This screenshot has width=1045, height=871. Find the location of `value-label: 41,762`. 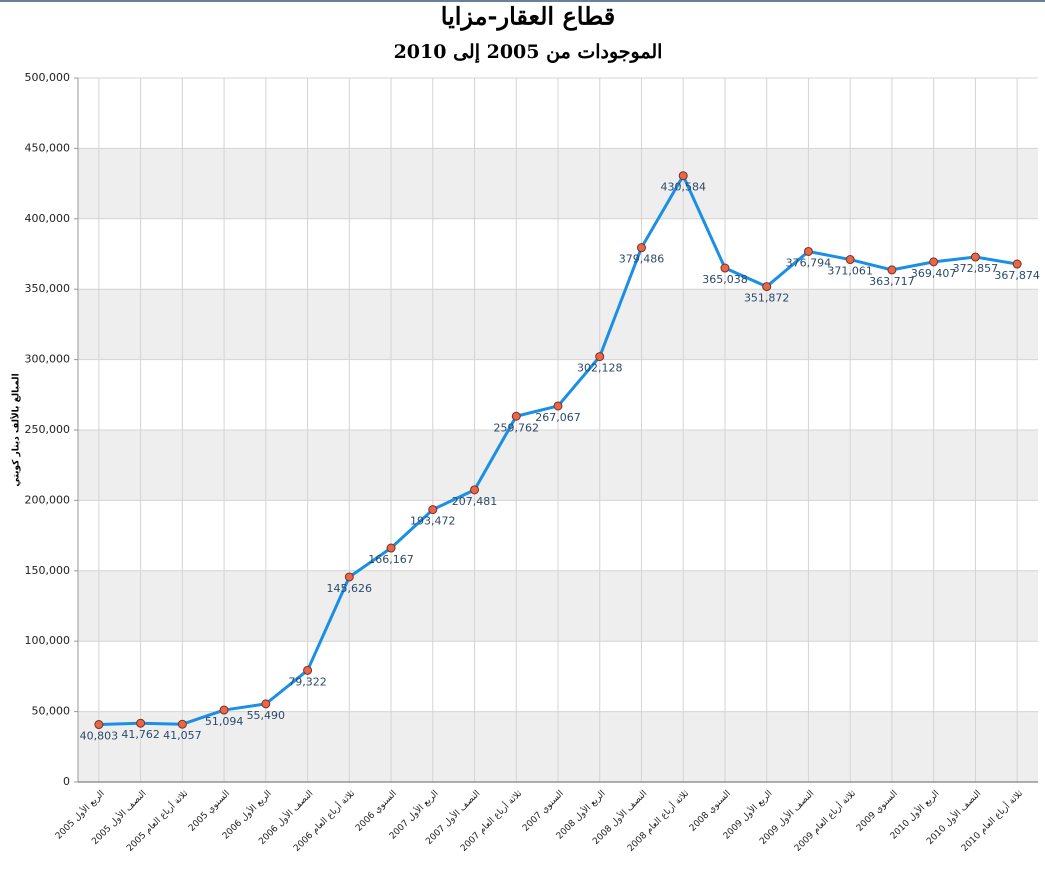

value-label: 41,762 is located at coordinates (140, 734).